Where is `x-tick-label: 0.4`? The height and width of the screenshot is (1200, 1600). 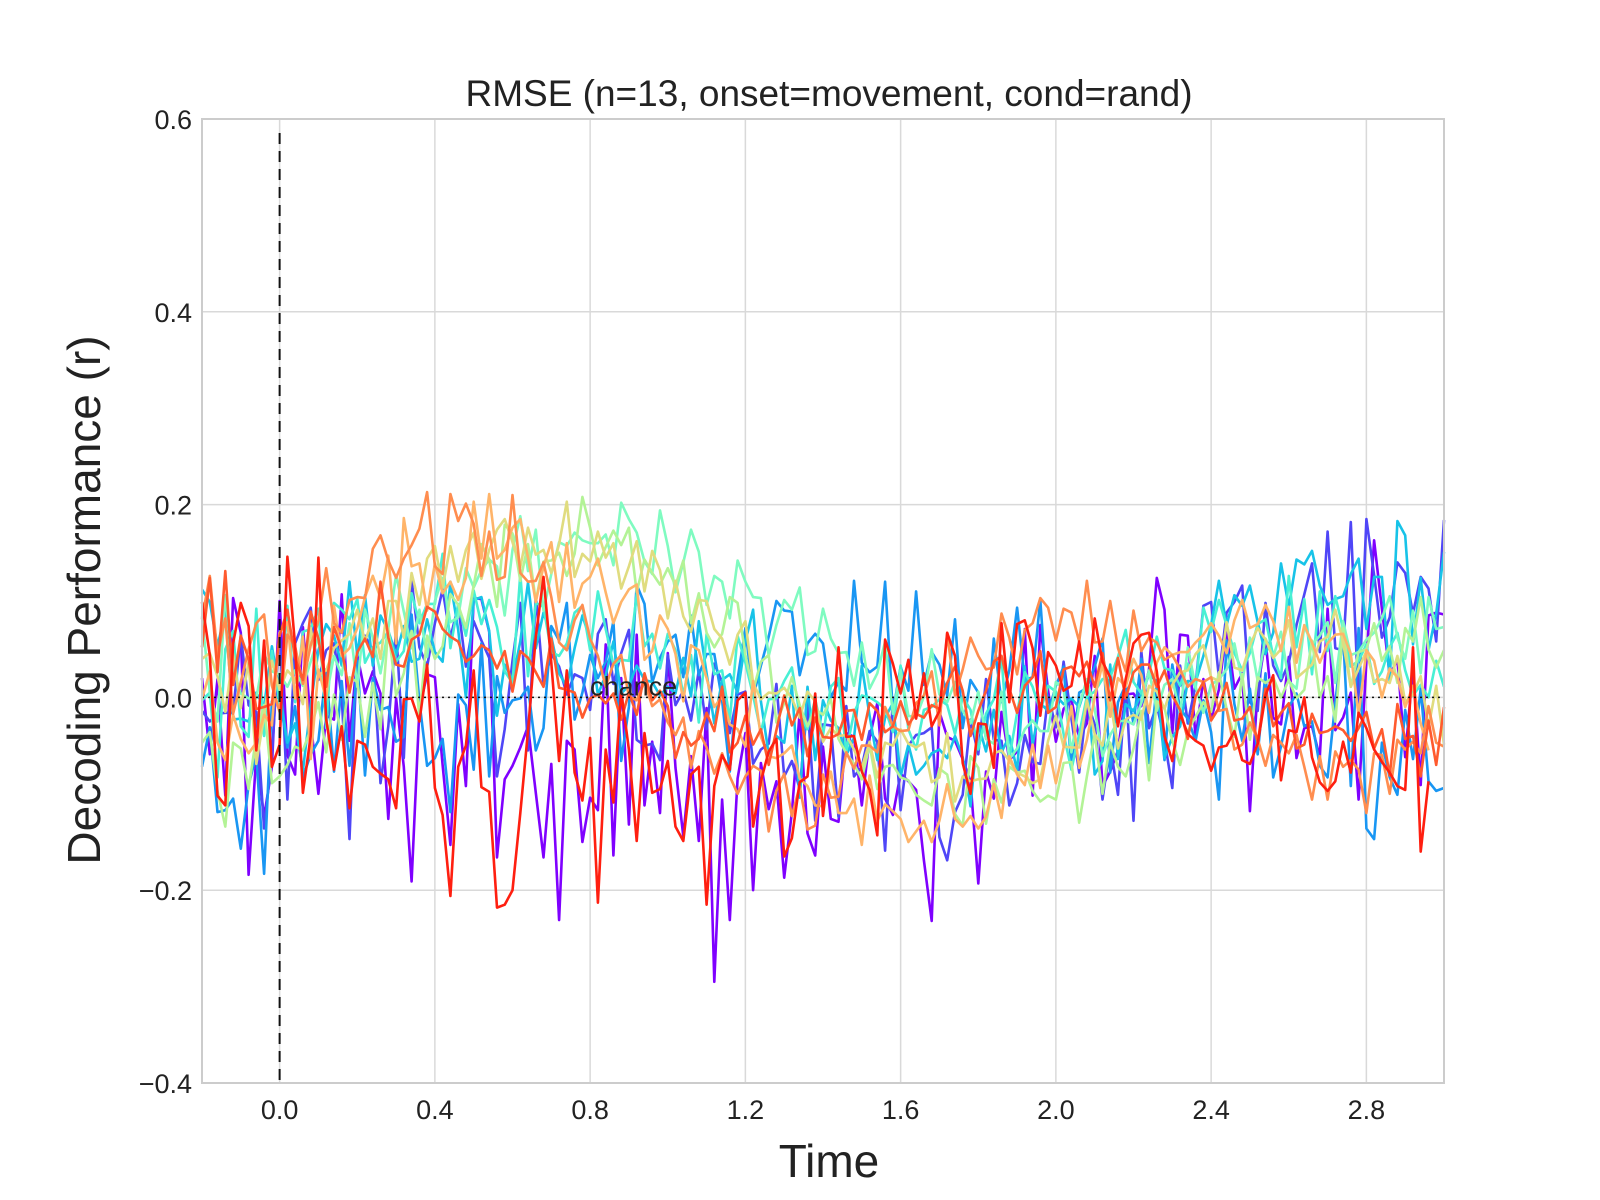 x-tick-label: 0.4 is located at coordinates (435, 1110).